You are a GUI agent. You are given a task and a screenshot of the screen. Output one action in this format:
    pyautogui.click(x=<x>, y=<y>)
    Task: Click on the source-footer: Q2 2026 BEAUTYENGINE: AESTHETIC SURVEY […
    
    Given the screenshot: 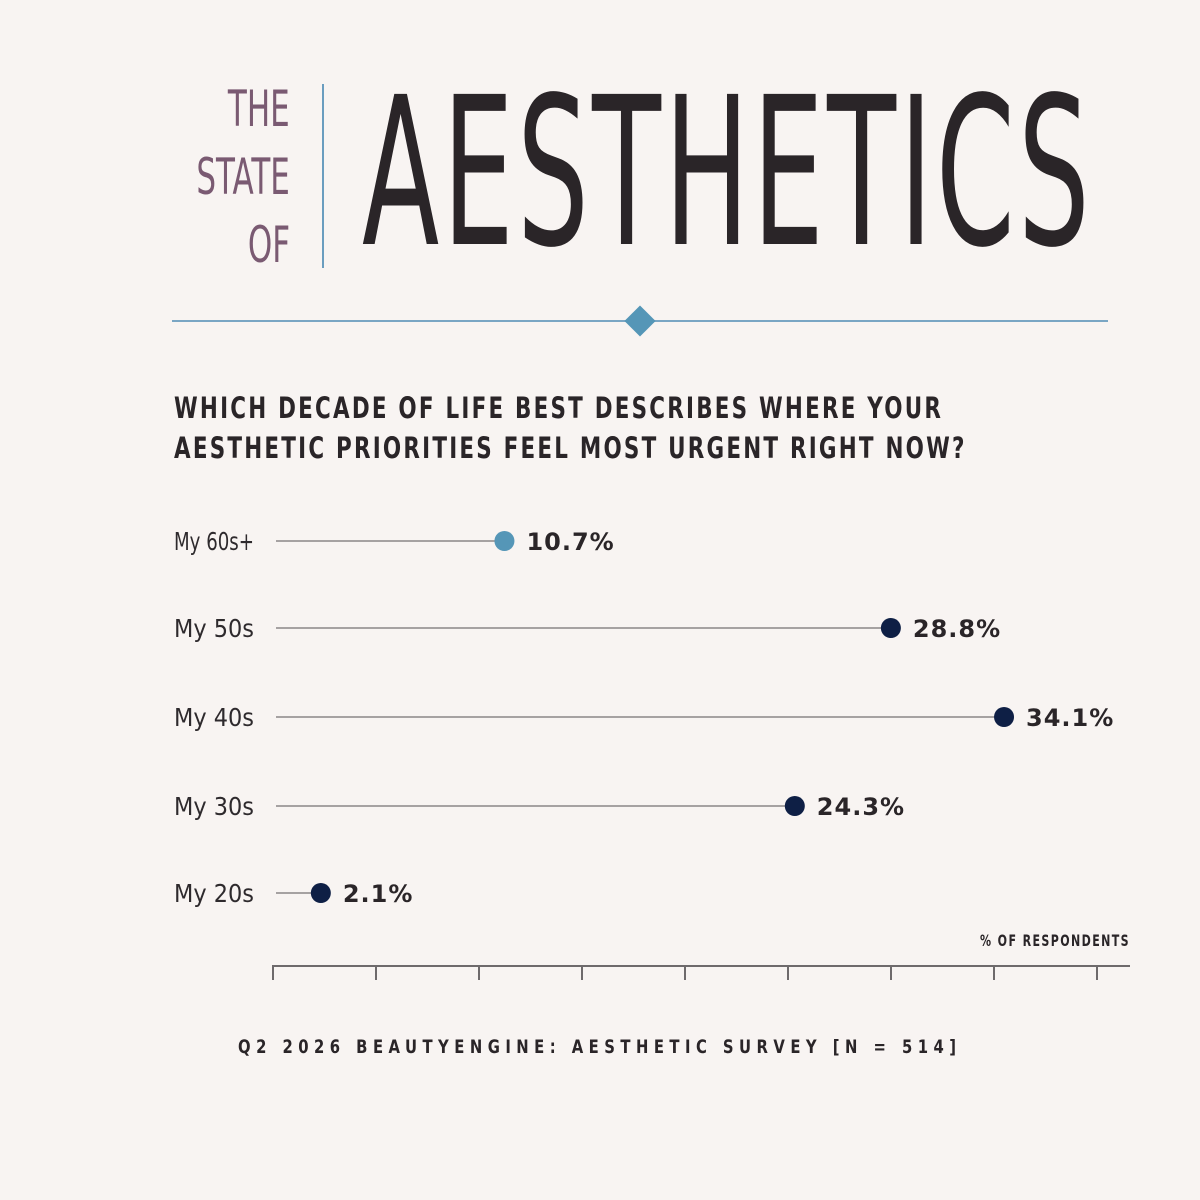 What is the action you would take?
    pyautogui.click(x=600, y=1047)
    